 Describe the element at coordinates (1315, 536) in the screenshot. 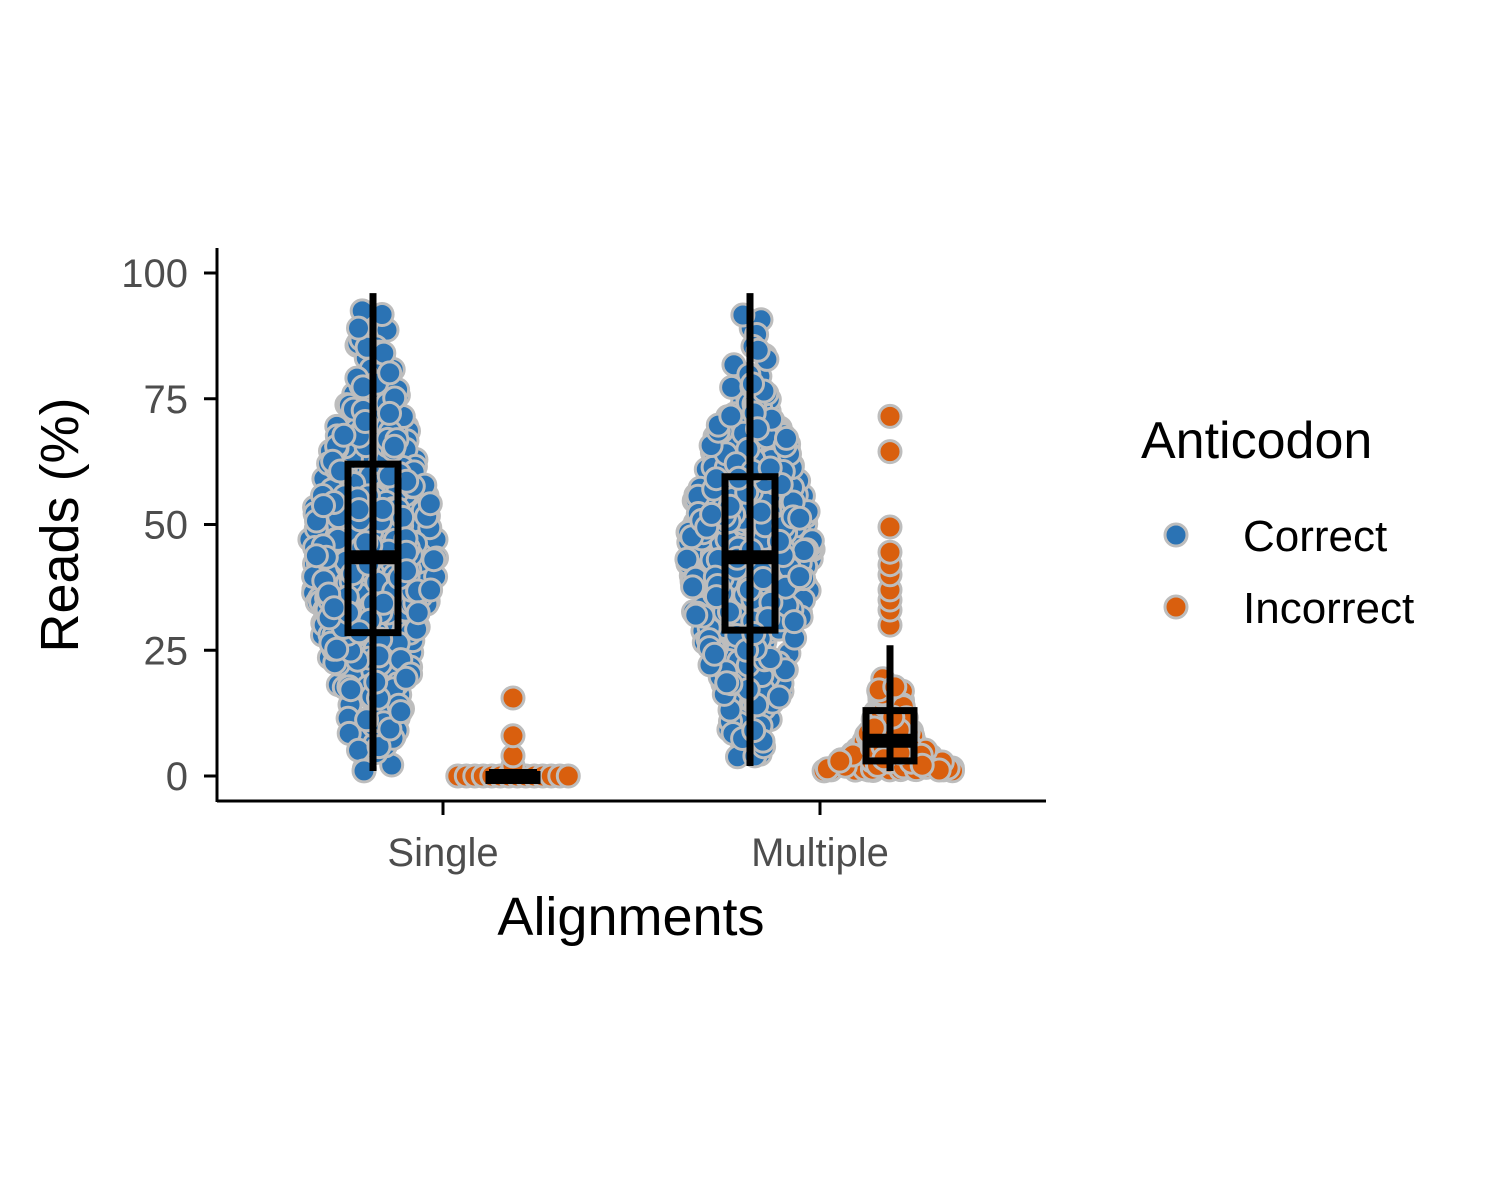

I see `legend-label: Correct` at that location.